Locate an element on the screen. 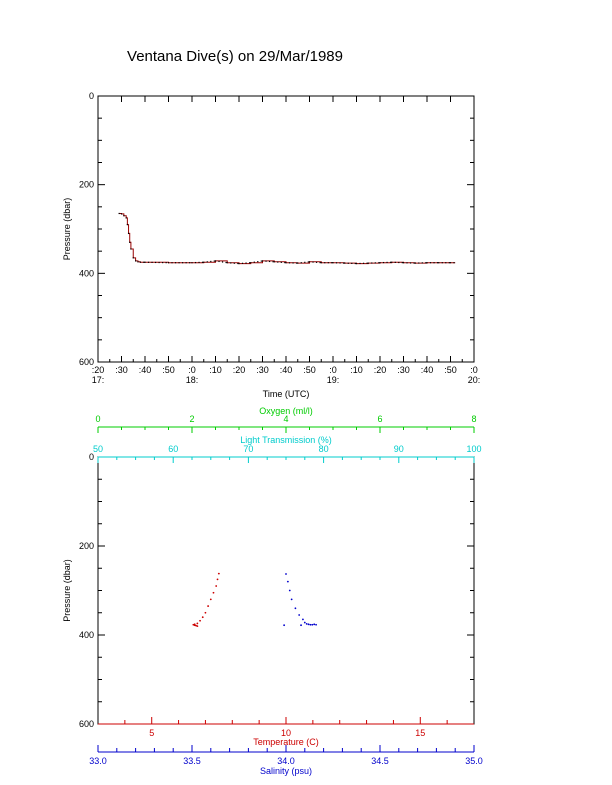 This screenshot has width=612, height=785. salinity-tick-label: 34.5 is located at coordinates (380, 761).